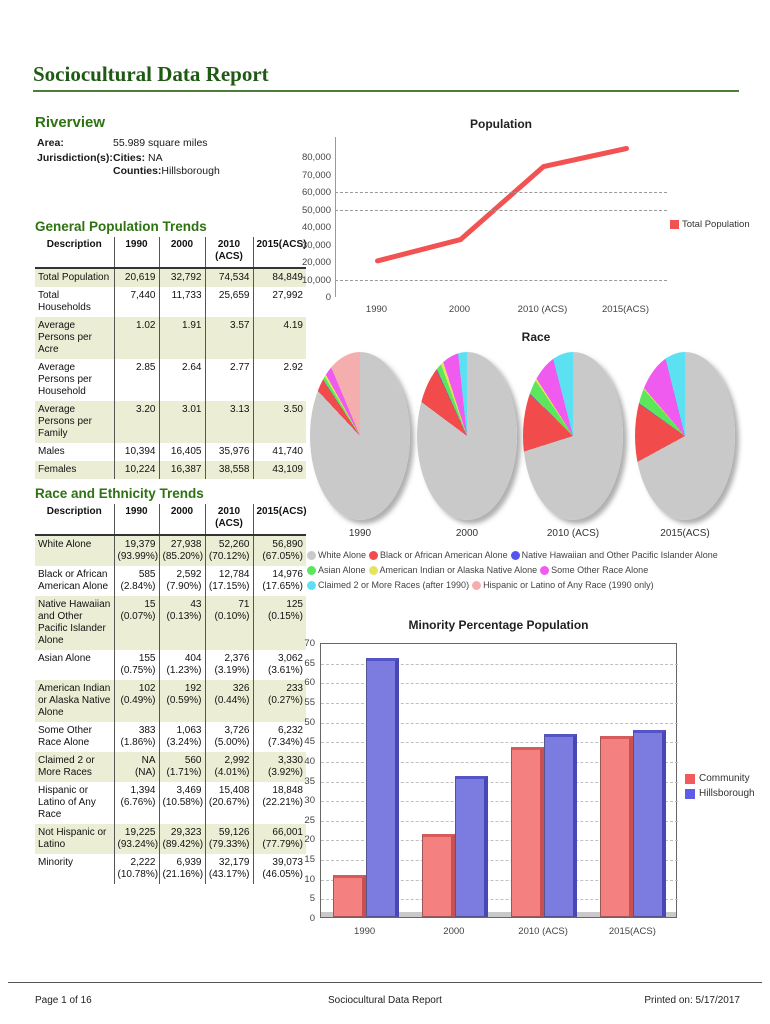 The width and height of the screenshot is (770, 1024). I want to click on cell-value: 20,619, so click(136, 277).